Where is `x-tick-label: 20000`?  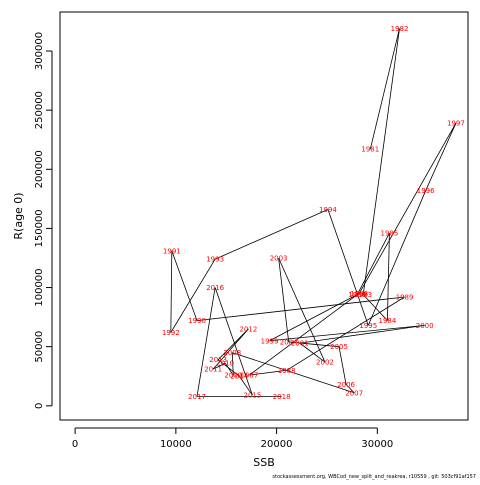
x-tick-label: 20000 is located at coordinates (277, 444).